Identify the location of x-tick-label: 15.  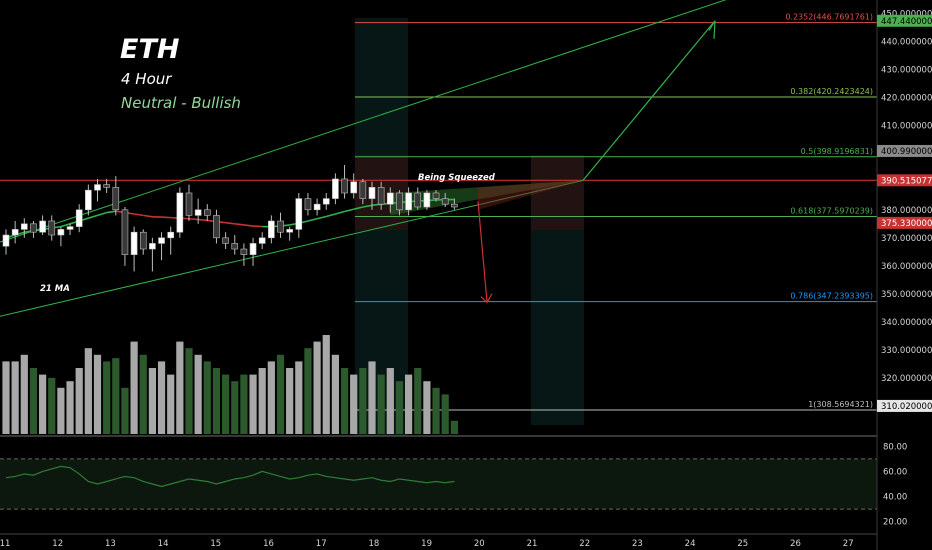
(215, 544).